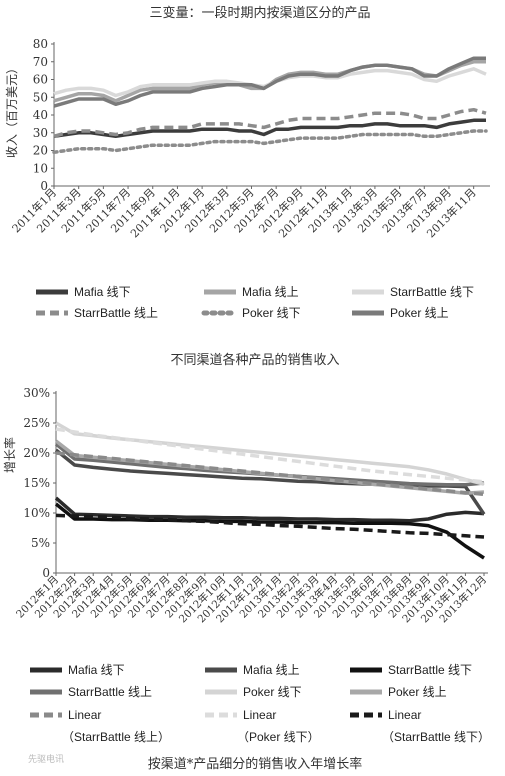  What do you see at coordinates (46, 573) in the screenshot?
I see `chart2-y-tick-label: 0` at bounding box center [46, 573].